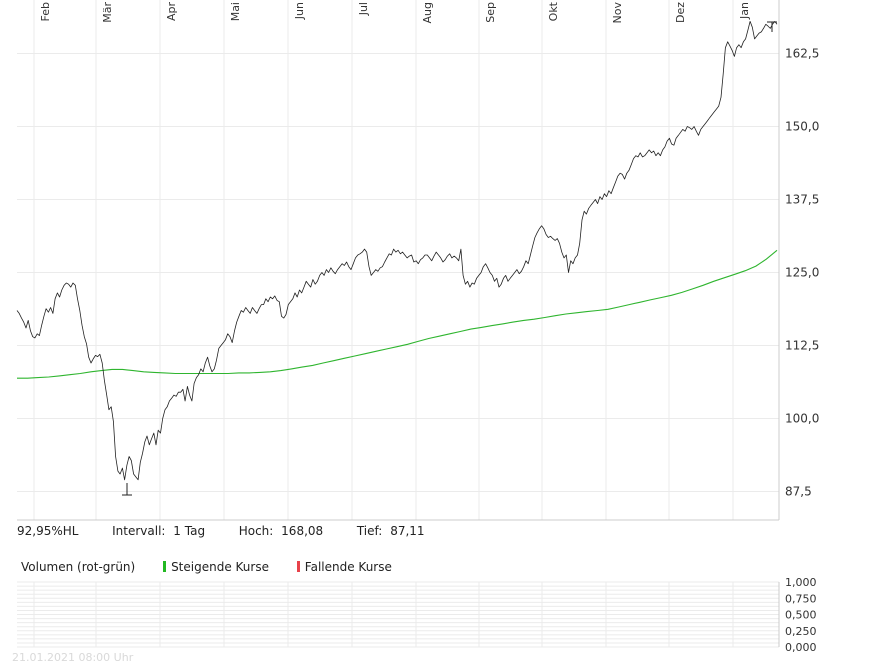 This screenshot has width=895, height=669. What do you see at coordinates (427, 12) in the screenshot?
I see `x-tick-label: Aug` at bounding box center [427, 12].